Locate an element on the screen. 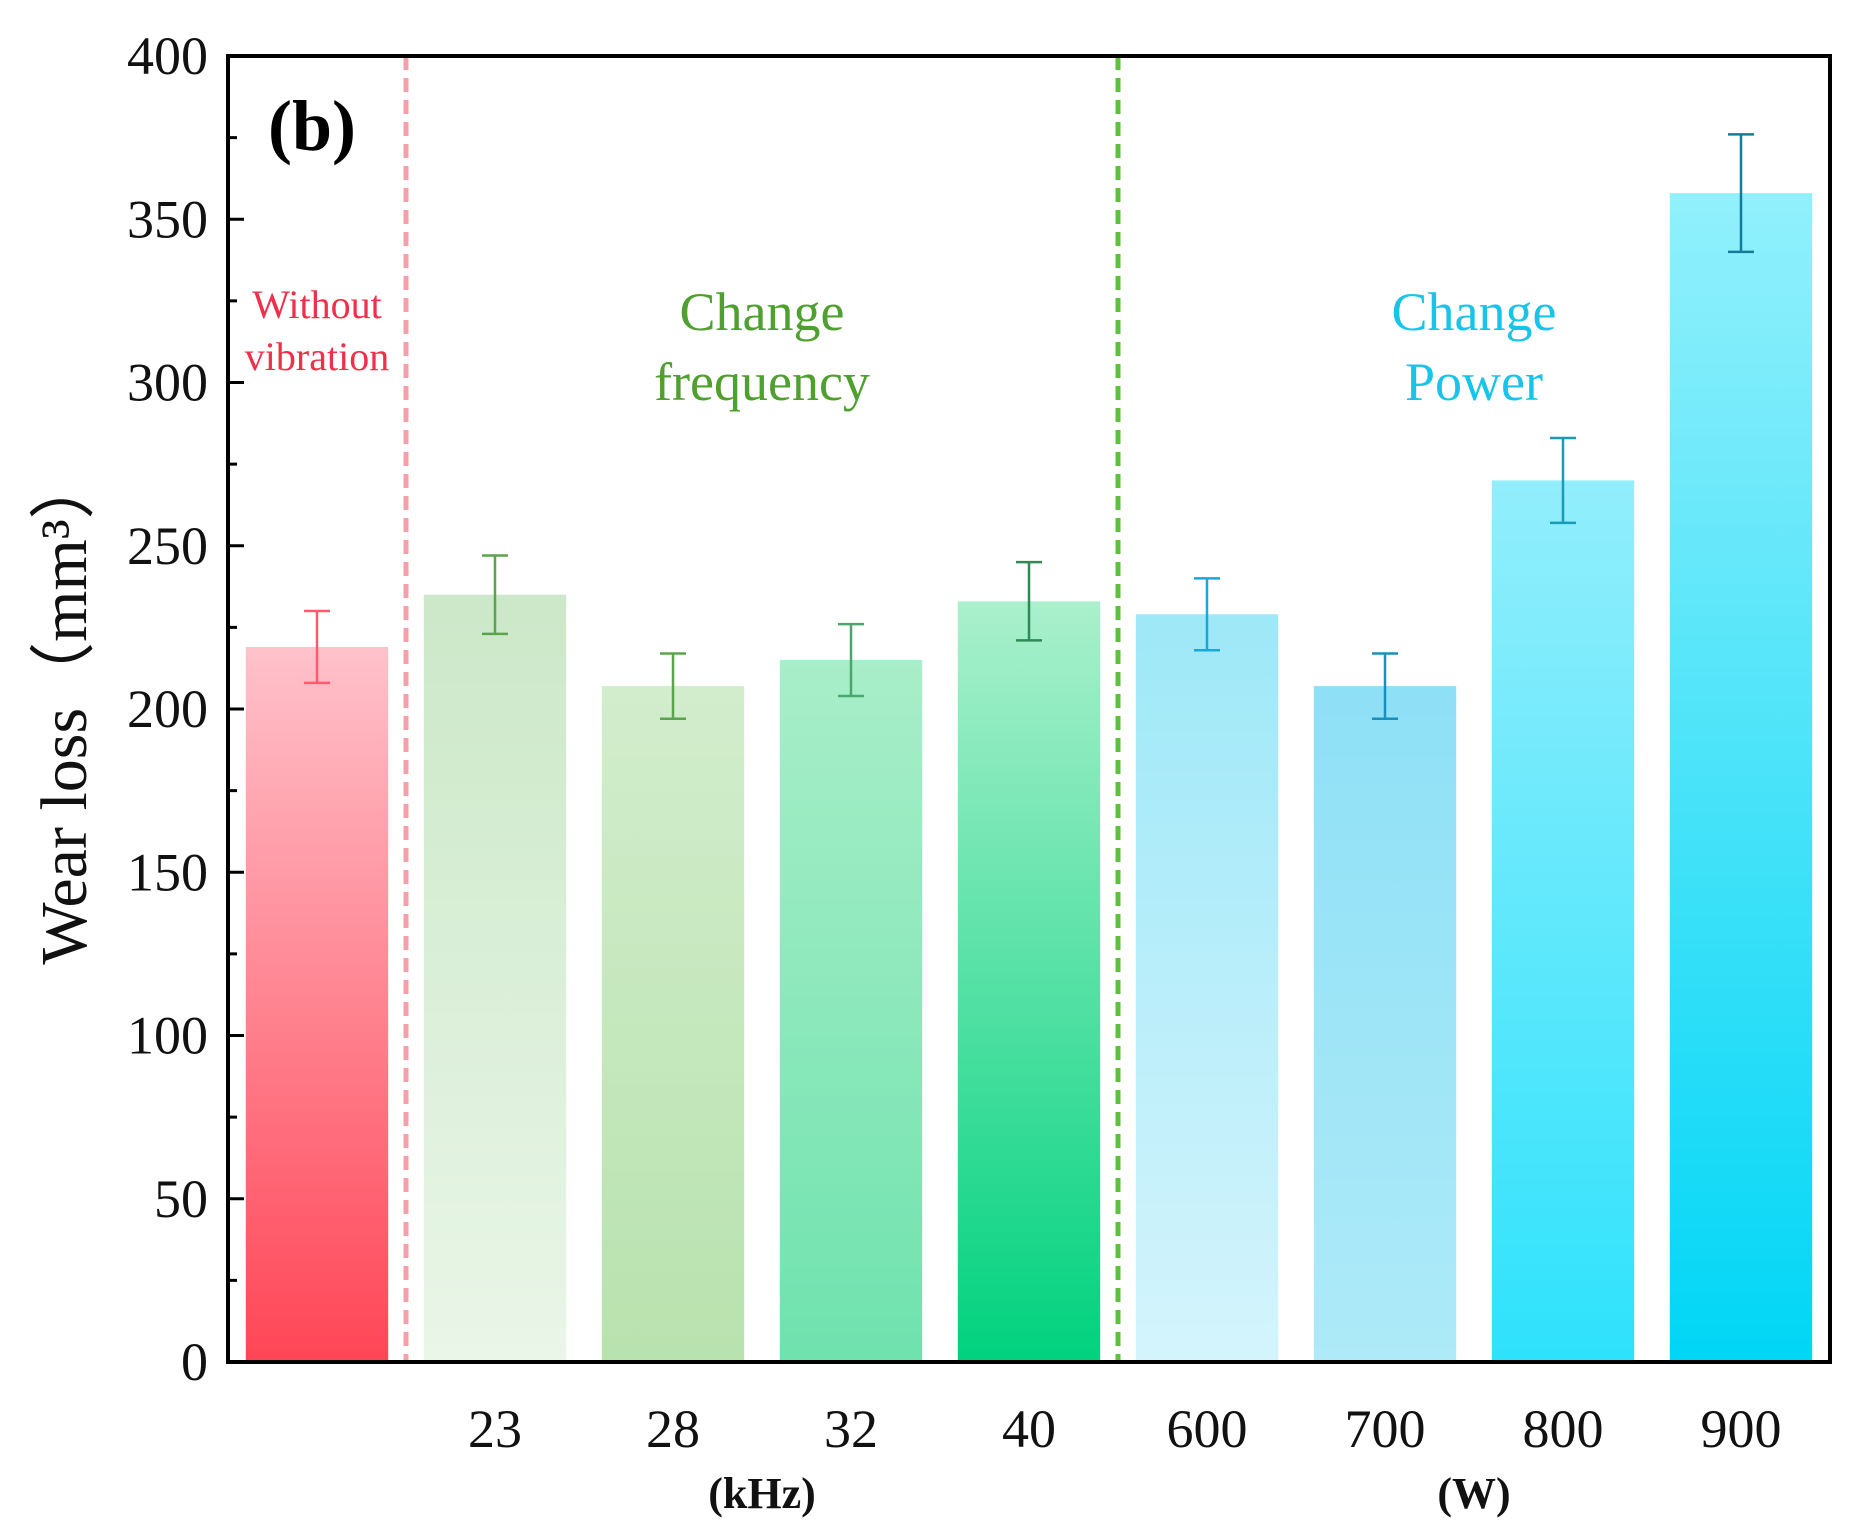 The height and width of the screenshot is (1537, 1864). y-tick-label: 150 is located at coordinates (167, 872).